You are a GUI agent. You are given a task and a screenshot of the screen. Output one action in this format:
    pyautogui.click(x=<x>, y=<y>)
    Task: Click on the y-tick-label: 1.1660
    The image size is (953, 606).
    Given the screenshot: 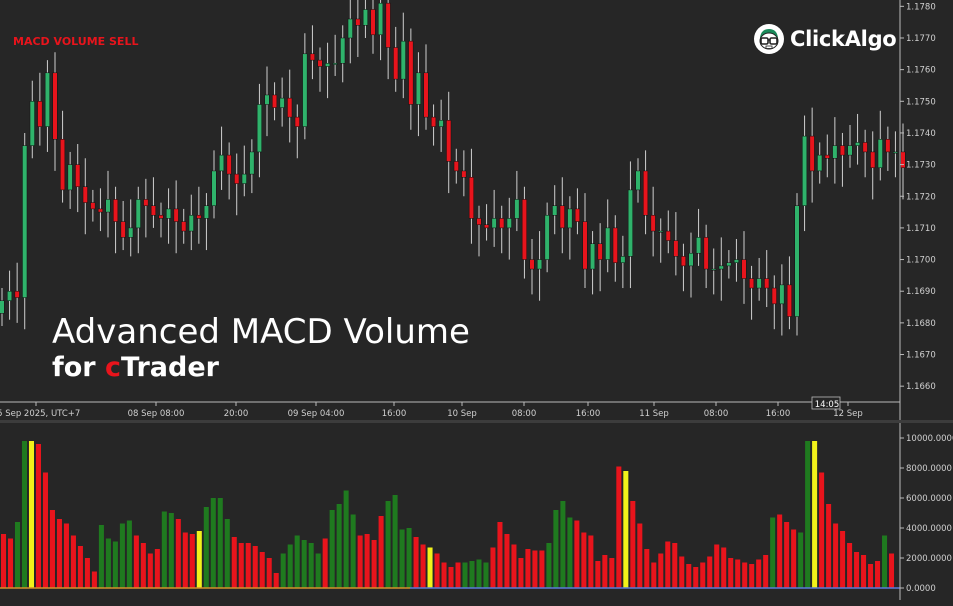 What is the action you would take?
    pyautogui.click(x=921, y=387)
    